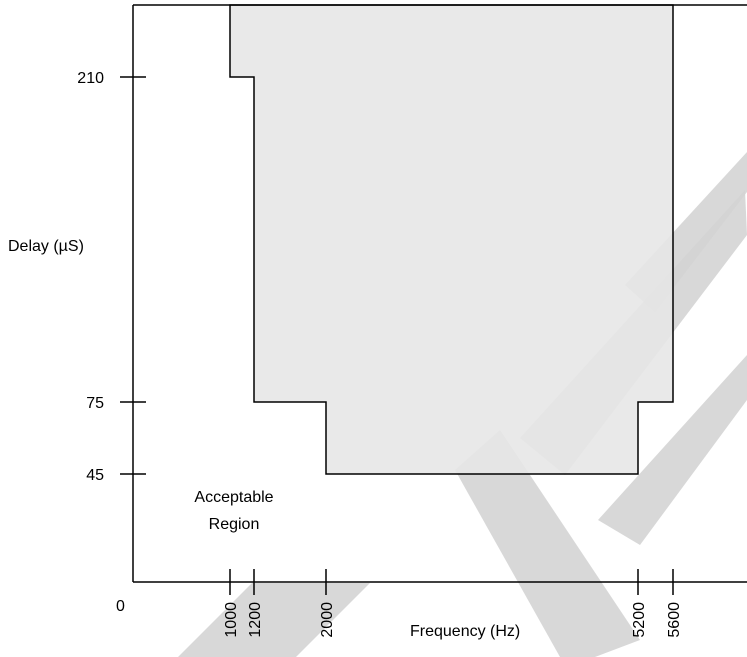  What do you see at coordinates (46, 246) in the screenshot?
I see `y-axis-label: Delay (µS)` at bounding box center [46, 246].